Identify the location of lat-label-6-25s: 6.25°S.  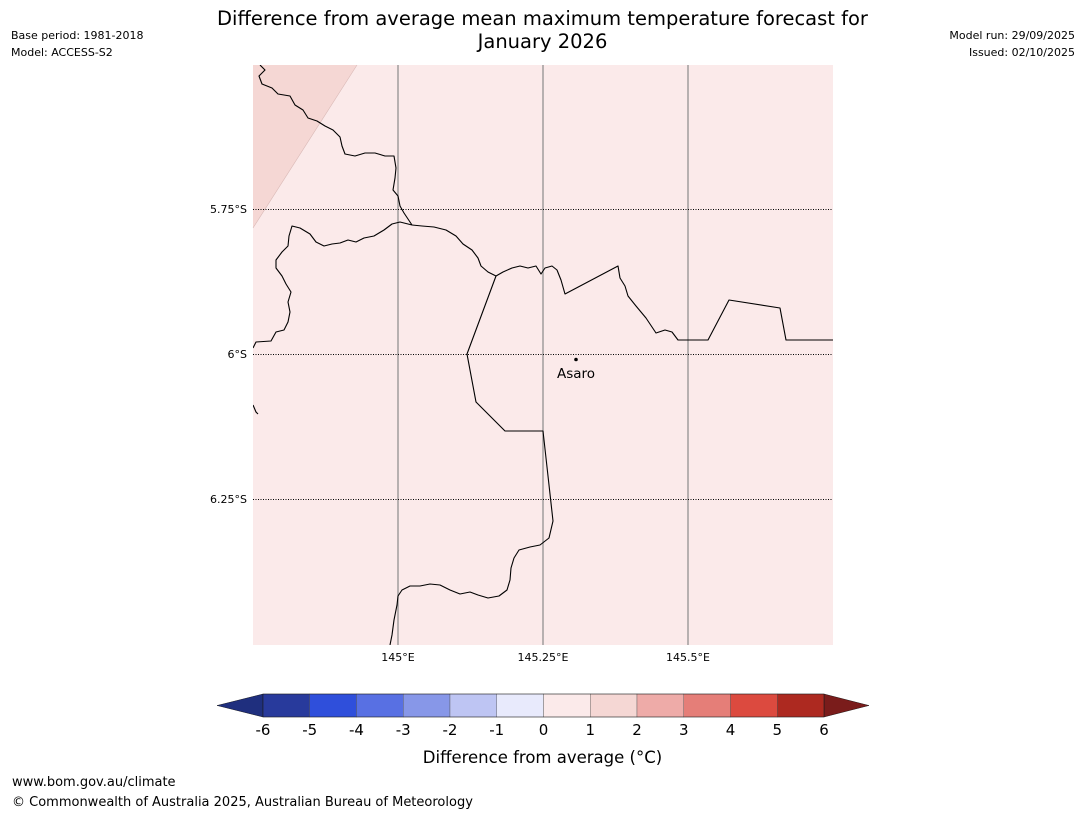
(228, 499).